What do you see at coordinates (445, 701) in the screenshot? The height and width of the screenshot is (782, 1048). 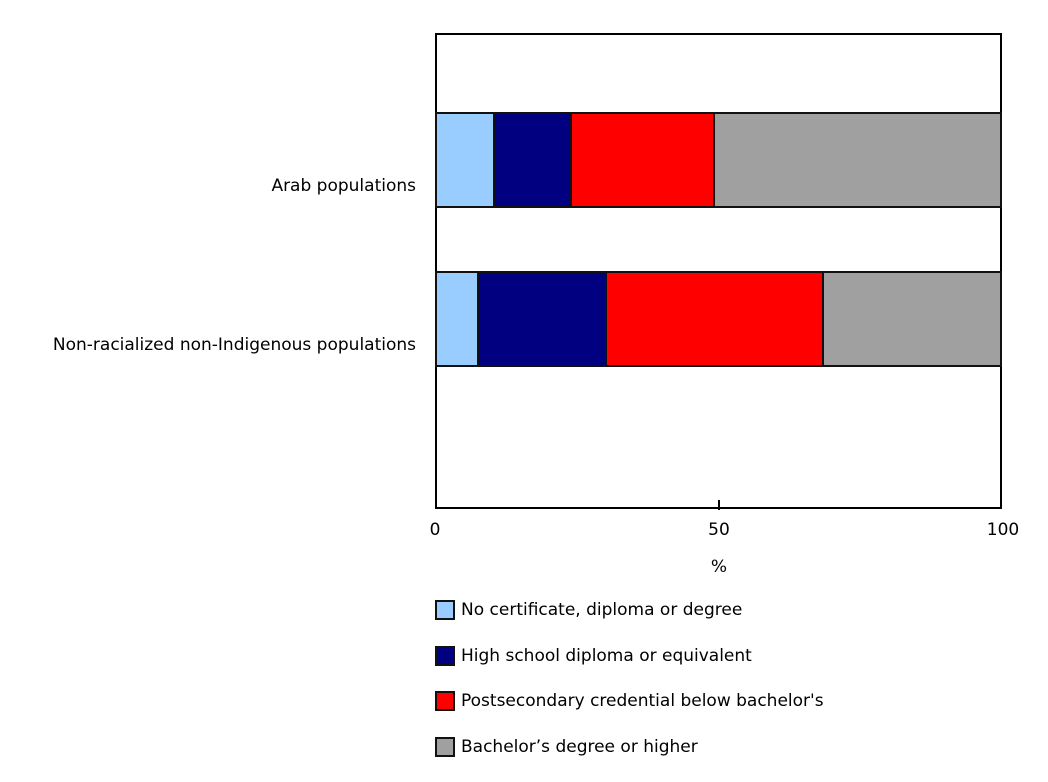 I see `legend-swatch-red` at bounding box center [445, 701].